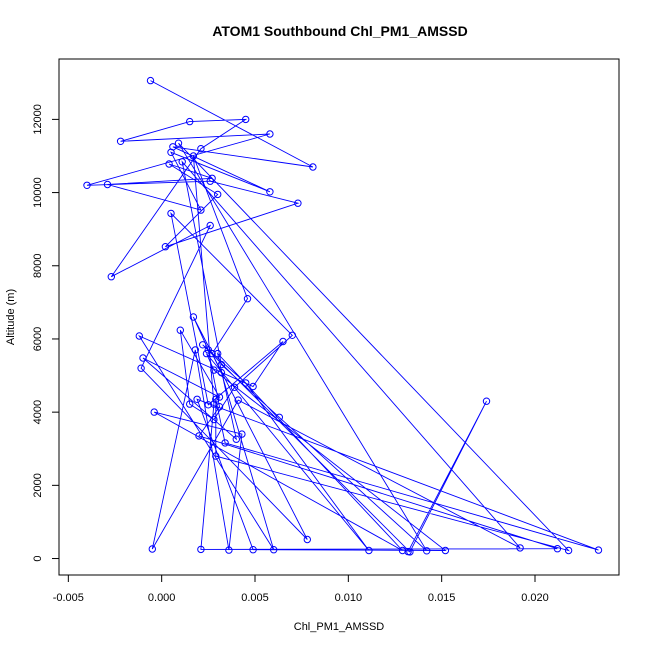  I want to click on y-tick-label: 0, so click(38, 558).